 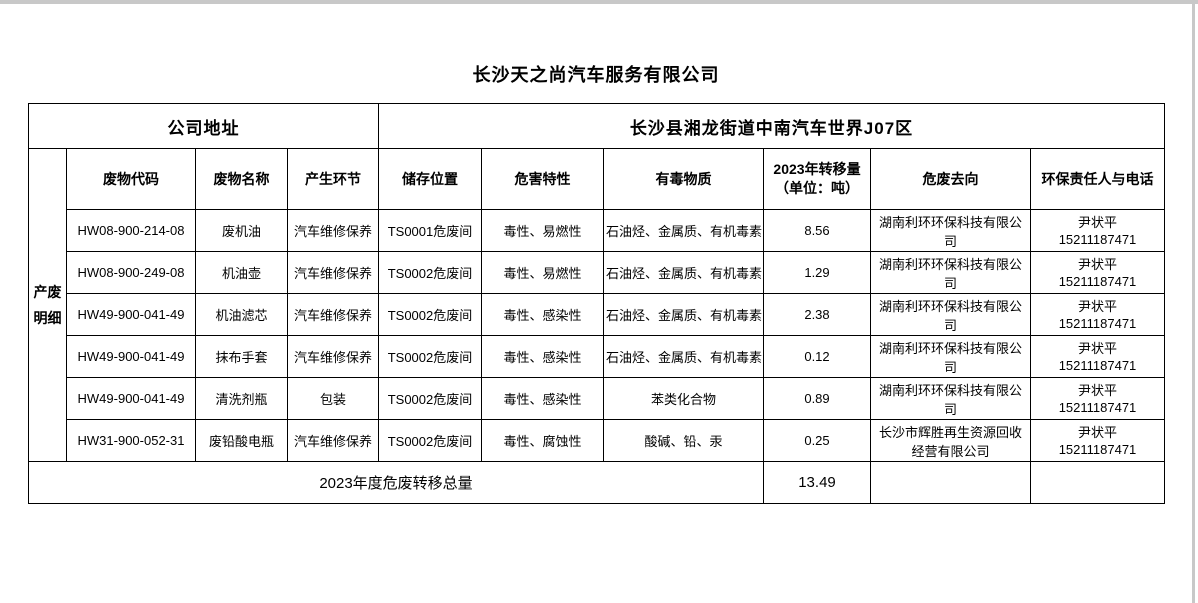 I want to click on column-header-stage: 产生环节, so click(x=333, y=179).